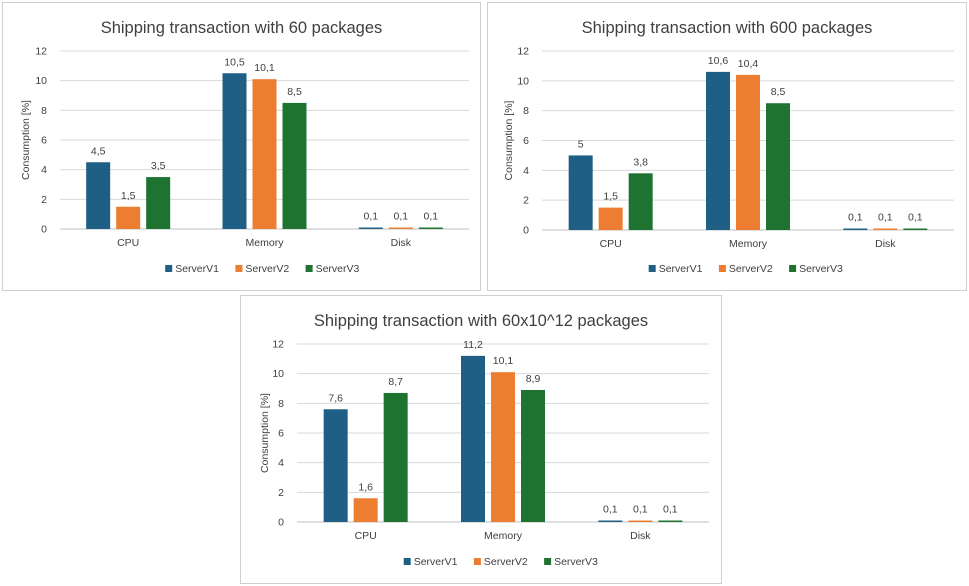  I want to click on data-label-memory-serverv1: 10,6, so click(718, 61).